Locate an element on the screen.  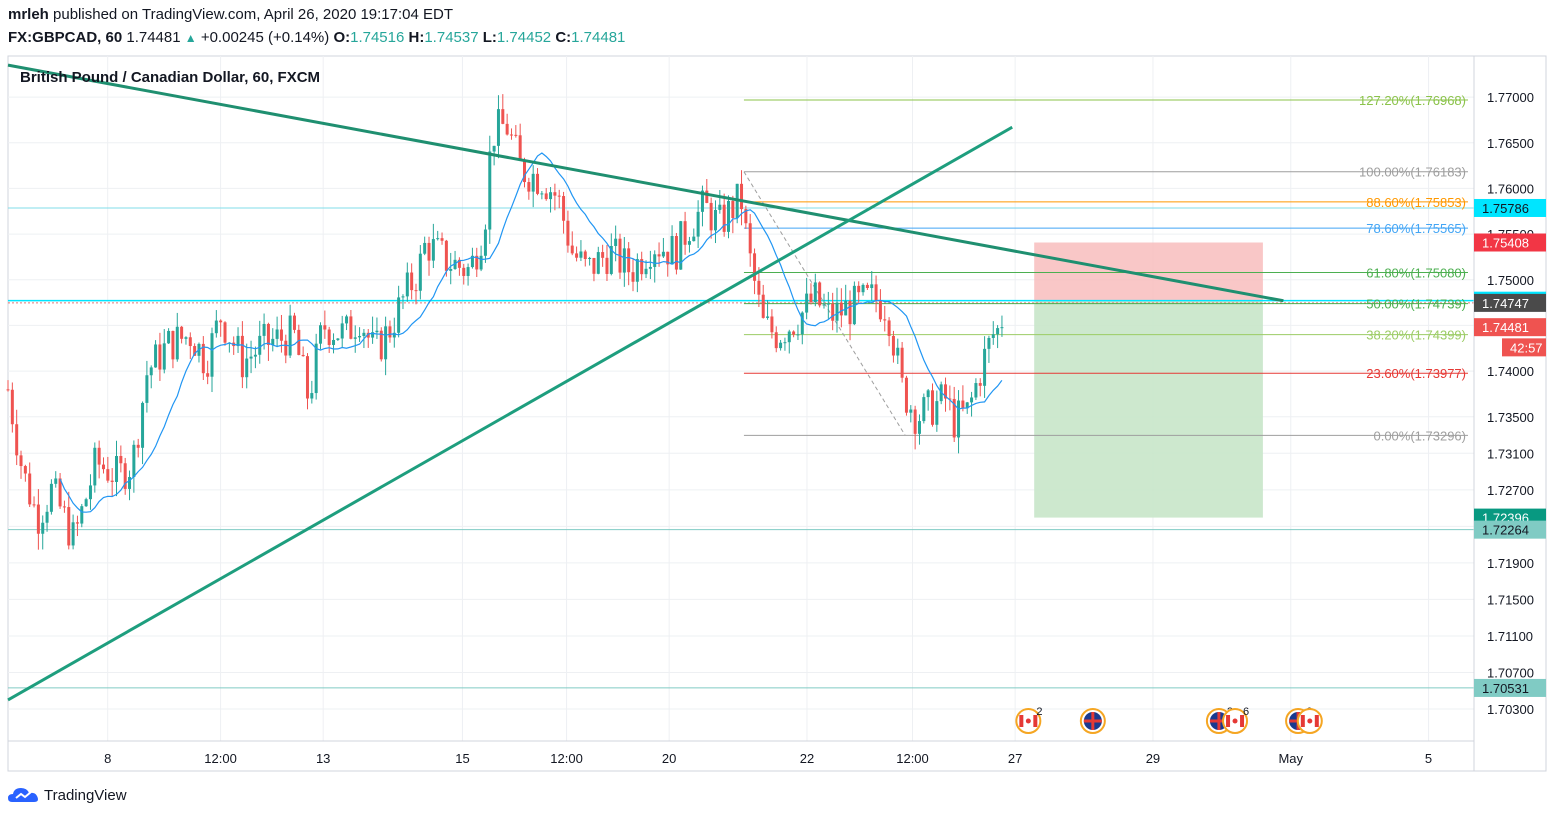
time-tick-label: 27 is located at coordinates (1015, 758).